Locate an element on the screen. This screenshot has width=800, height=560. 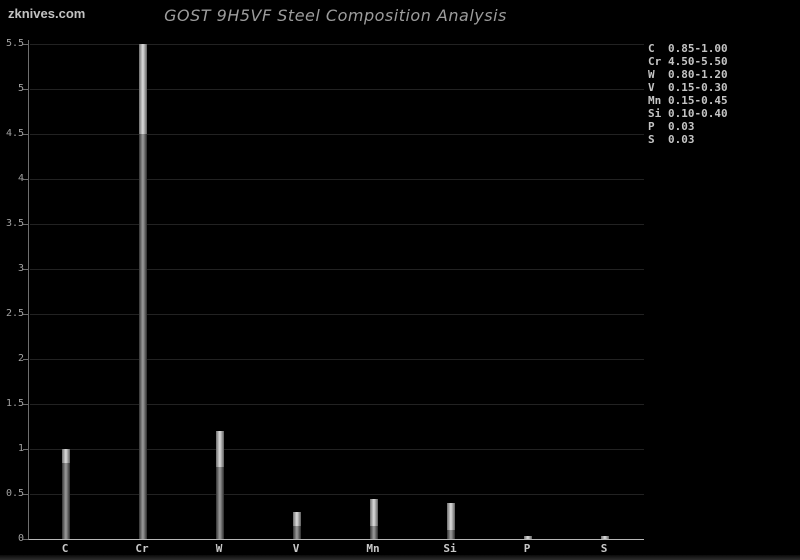
bar-range-Mn is located at coordinates (374, 512).